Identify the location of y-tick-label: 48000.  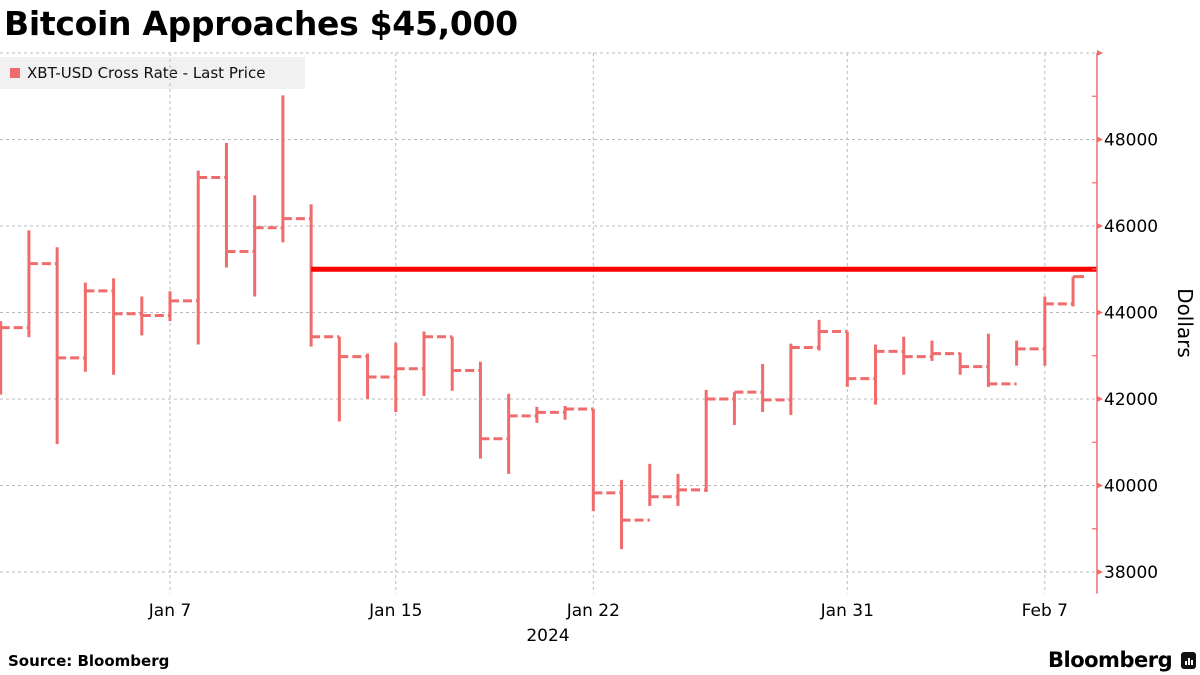
(1131, 141).